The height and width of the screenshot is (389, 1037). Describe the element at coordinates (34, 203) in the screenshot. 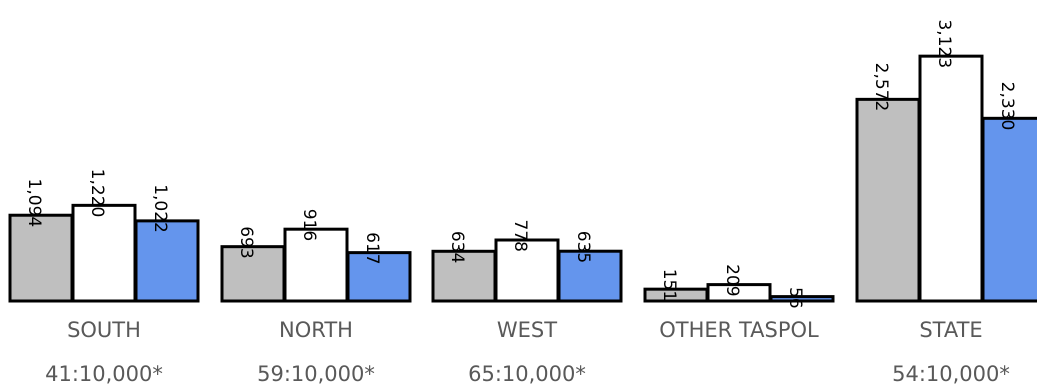

I see `data-label: 1,094` at that location.